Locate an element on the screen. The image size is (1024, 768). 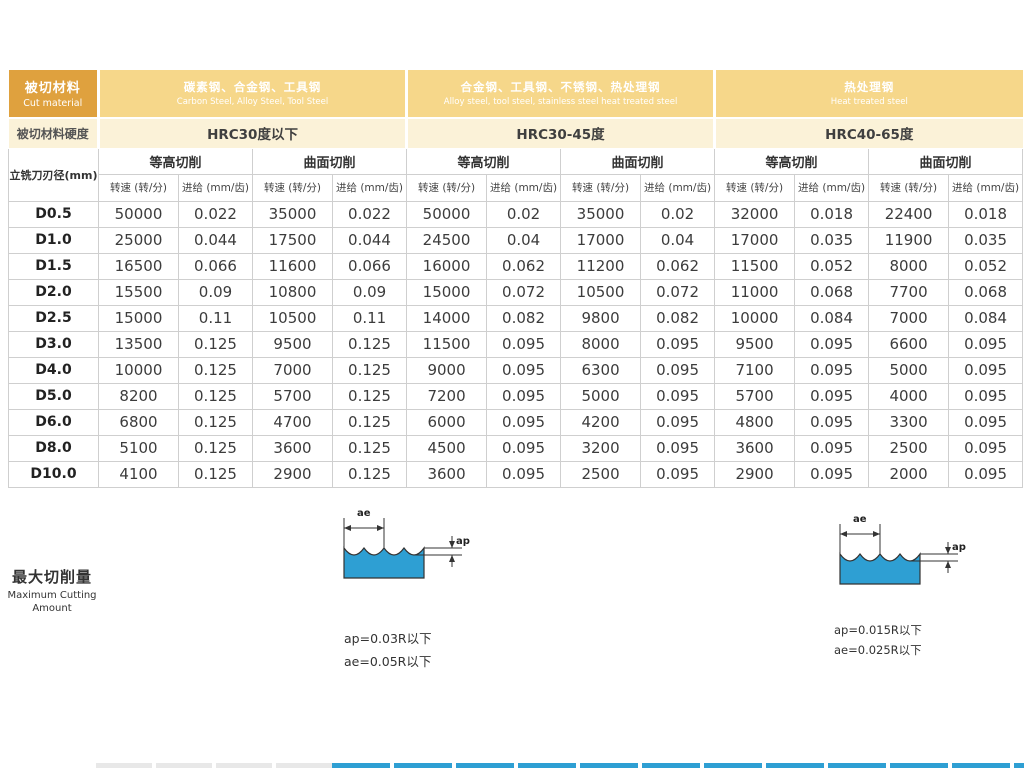
value-cell: 6600 is located at coordinates (909, 344).